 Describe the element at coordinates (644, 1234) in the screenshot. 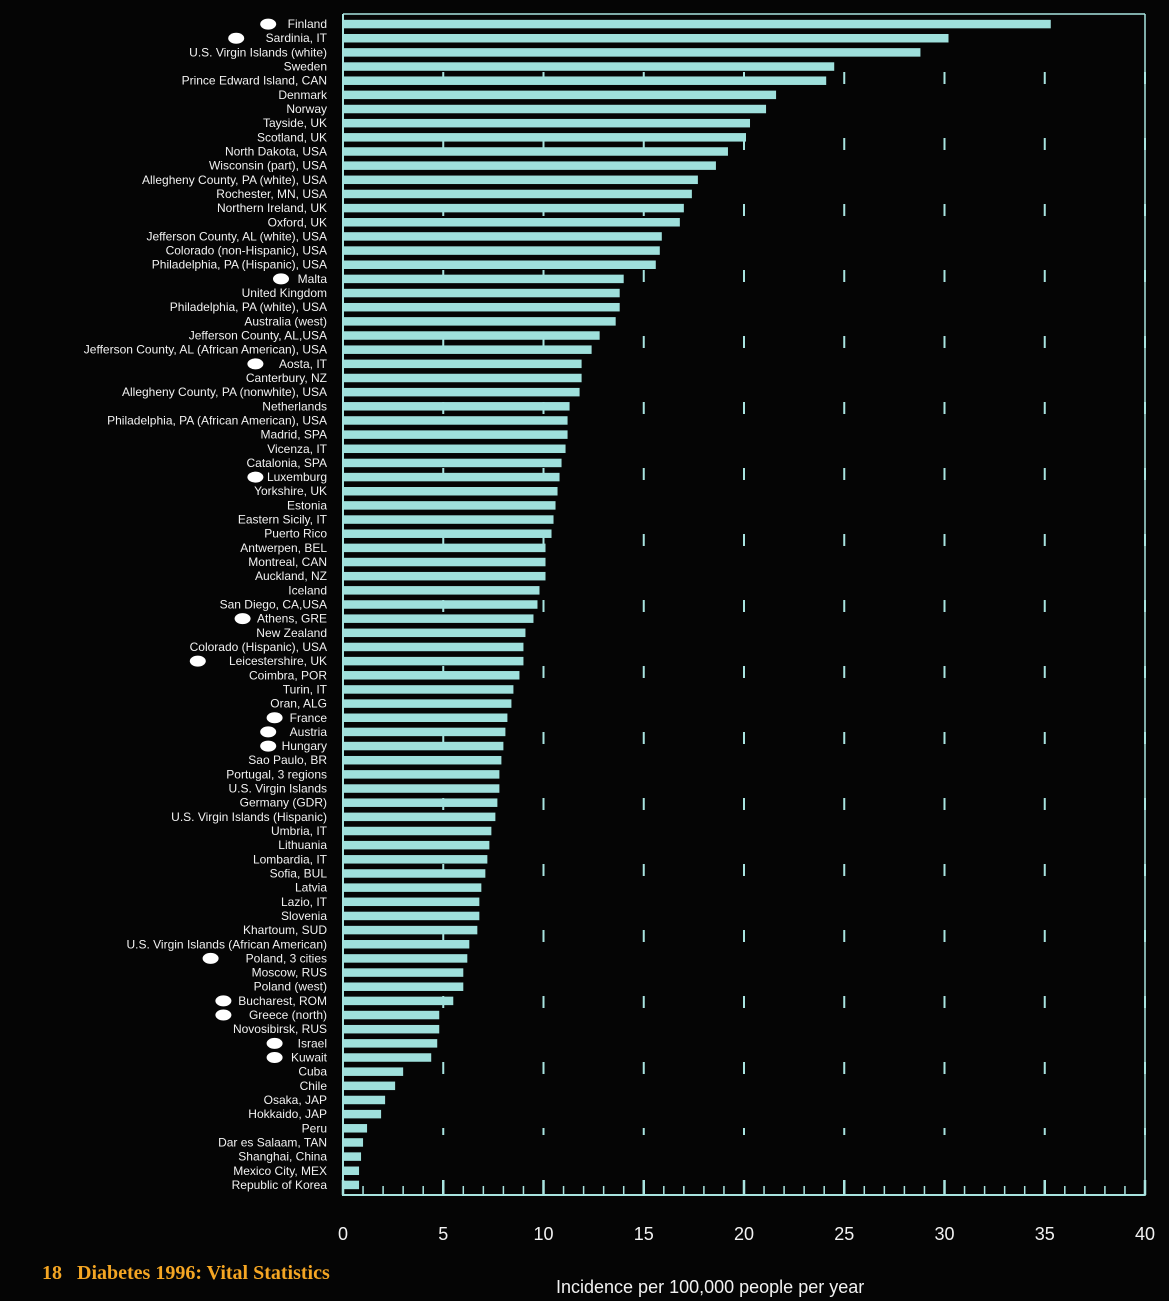

I see `x-tick-label: 15` at that location.